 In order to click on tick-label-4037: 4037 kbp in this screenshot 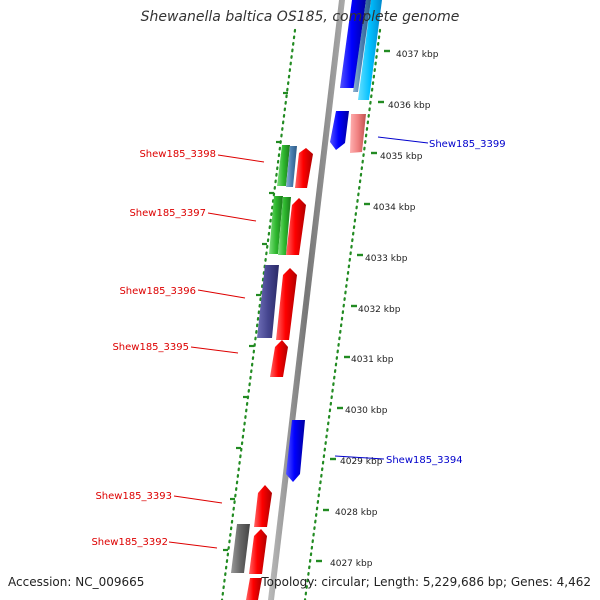, I will do `click(417, 55)`.